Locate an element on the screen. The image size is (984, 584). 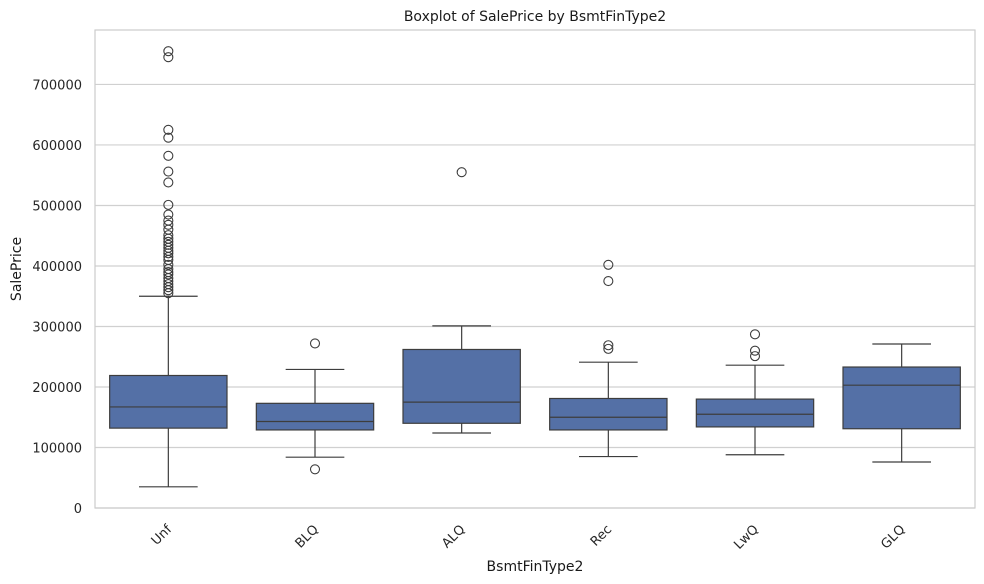
y-tick-label: 200000 is located at coordinates (57, 388).